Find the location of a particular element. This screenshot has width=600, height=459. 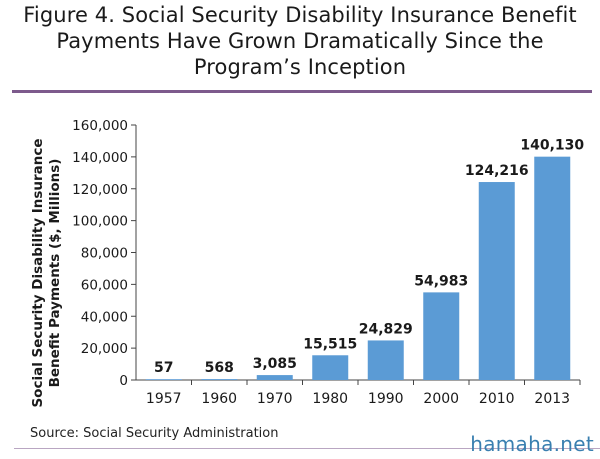

data-label: 124,216 is located at coordinates (497, 171).